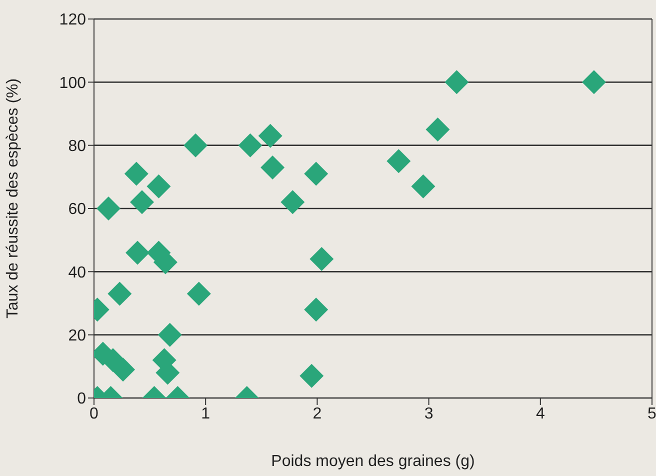 The image size is (656, 476). What do you see at coordinates (77, 273) in the screenshot?
I see `y-tick-label: 40` at bounding box center [77, 273].